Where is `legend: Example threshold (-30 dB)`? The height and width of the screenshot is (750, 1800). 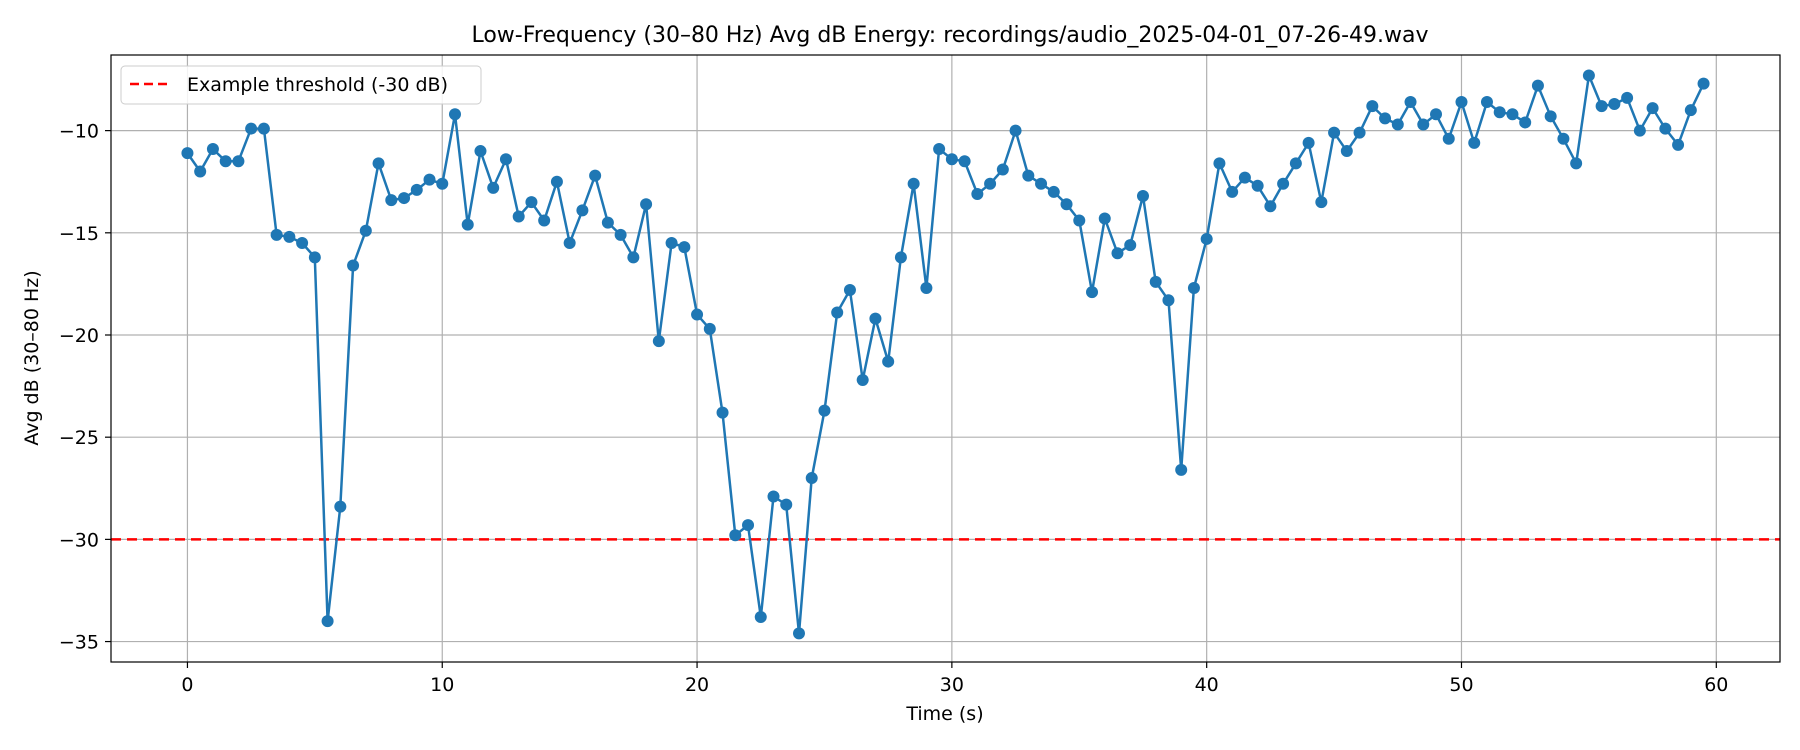
legend: Example threshold (-30 dB) is located at coordinates (301, 85).